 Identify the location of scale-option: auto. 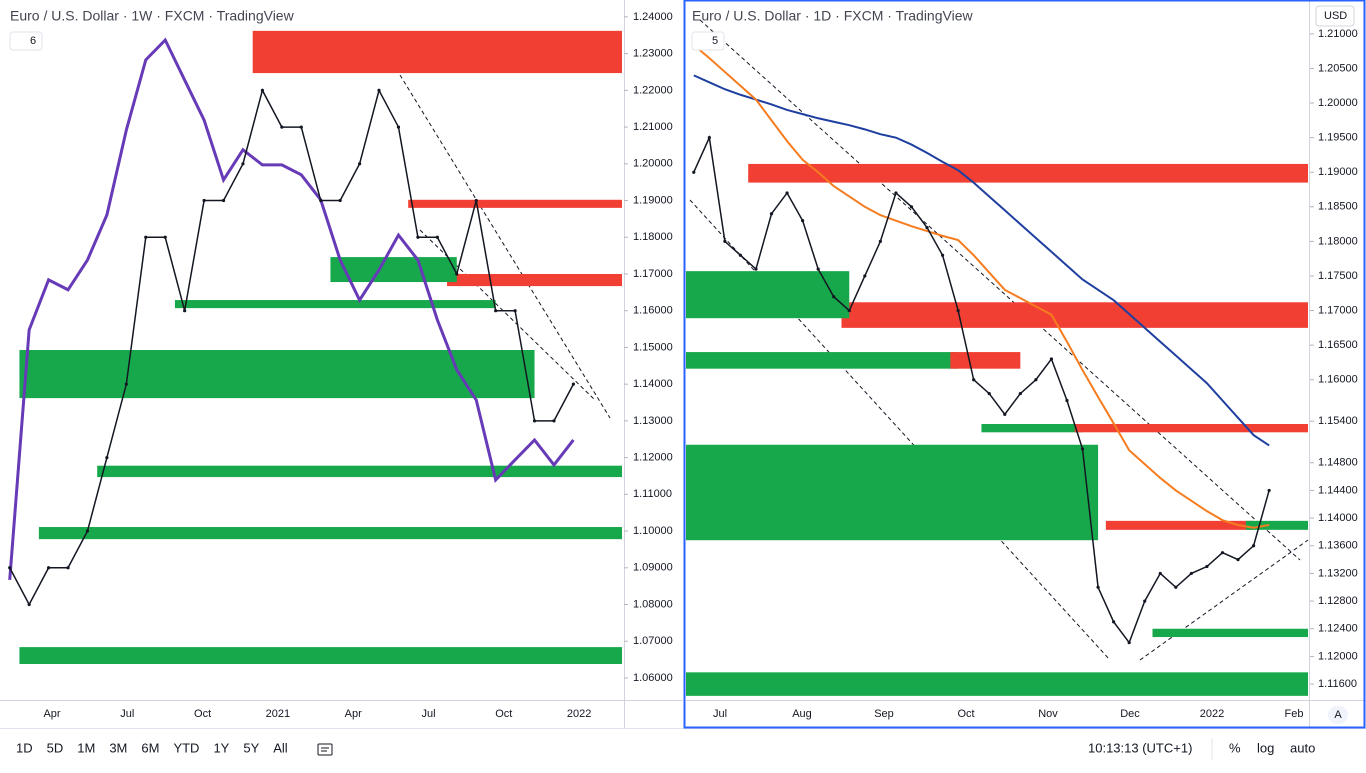
(1302, 747).